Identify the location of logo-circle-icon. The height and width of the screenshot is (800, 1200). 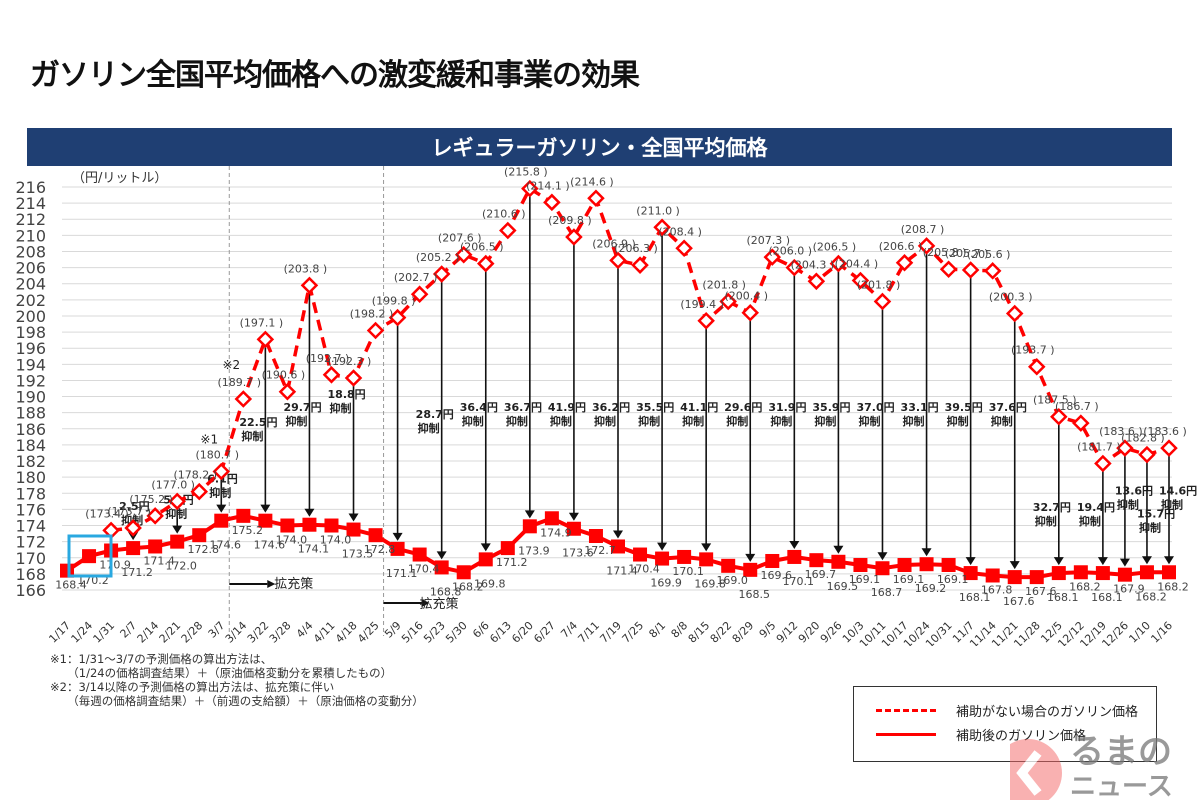
(1036, 769).